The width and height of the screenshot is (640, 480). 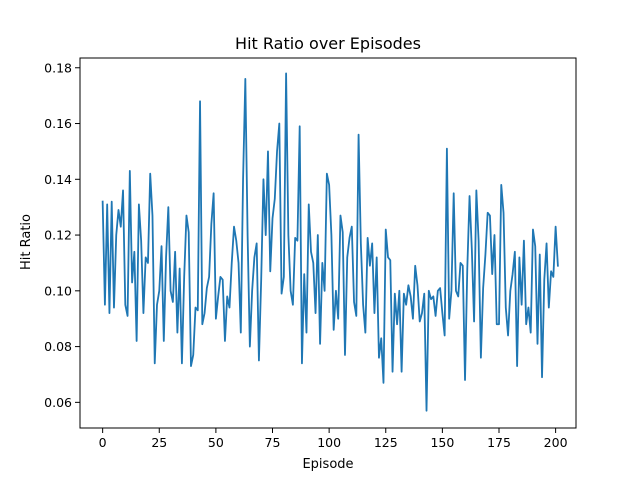 What do you see at coordinates (58, 346) in the screenshot?
I see `y-tick-label: 0.08` at bounding box center [58, 346].